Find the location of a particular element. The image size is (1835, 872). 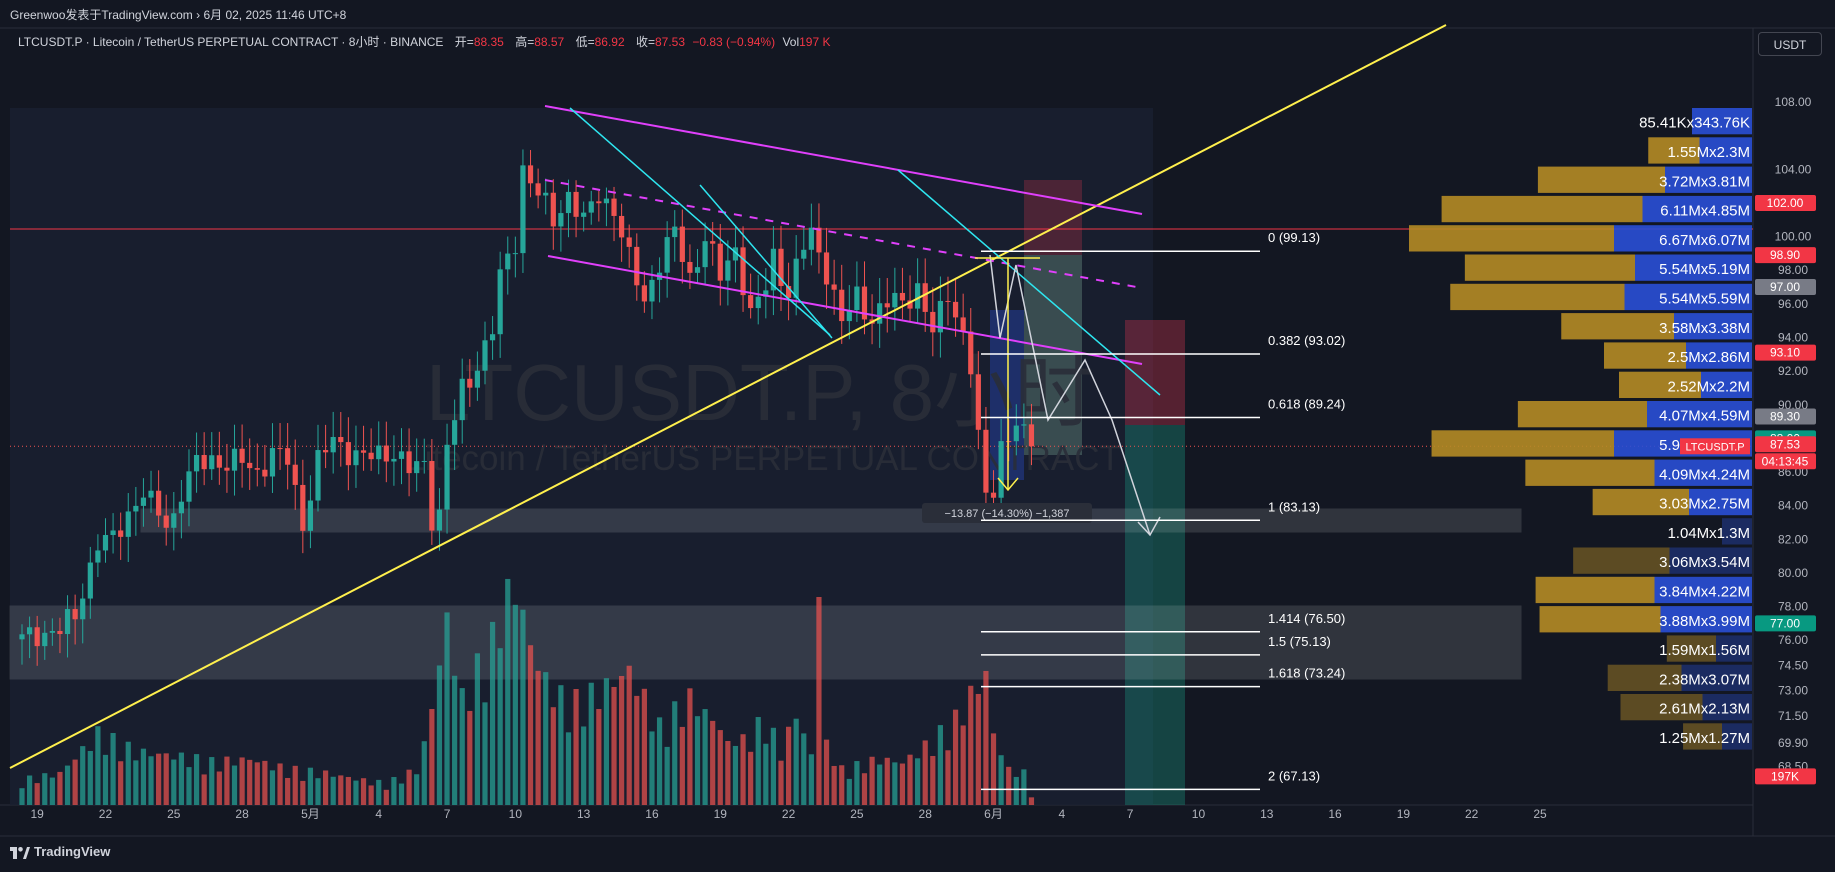

price-tag-label: 87.53 is located at coordinates (1785, 444).